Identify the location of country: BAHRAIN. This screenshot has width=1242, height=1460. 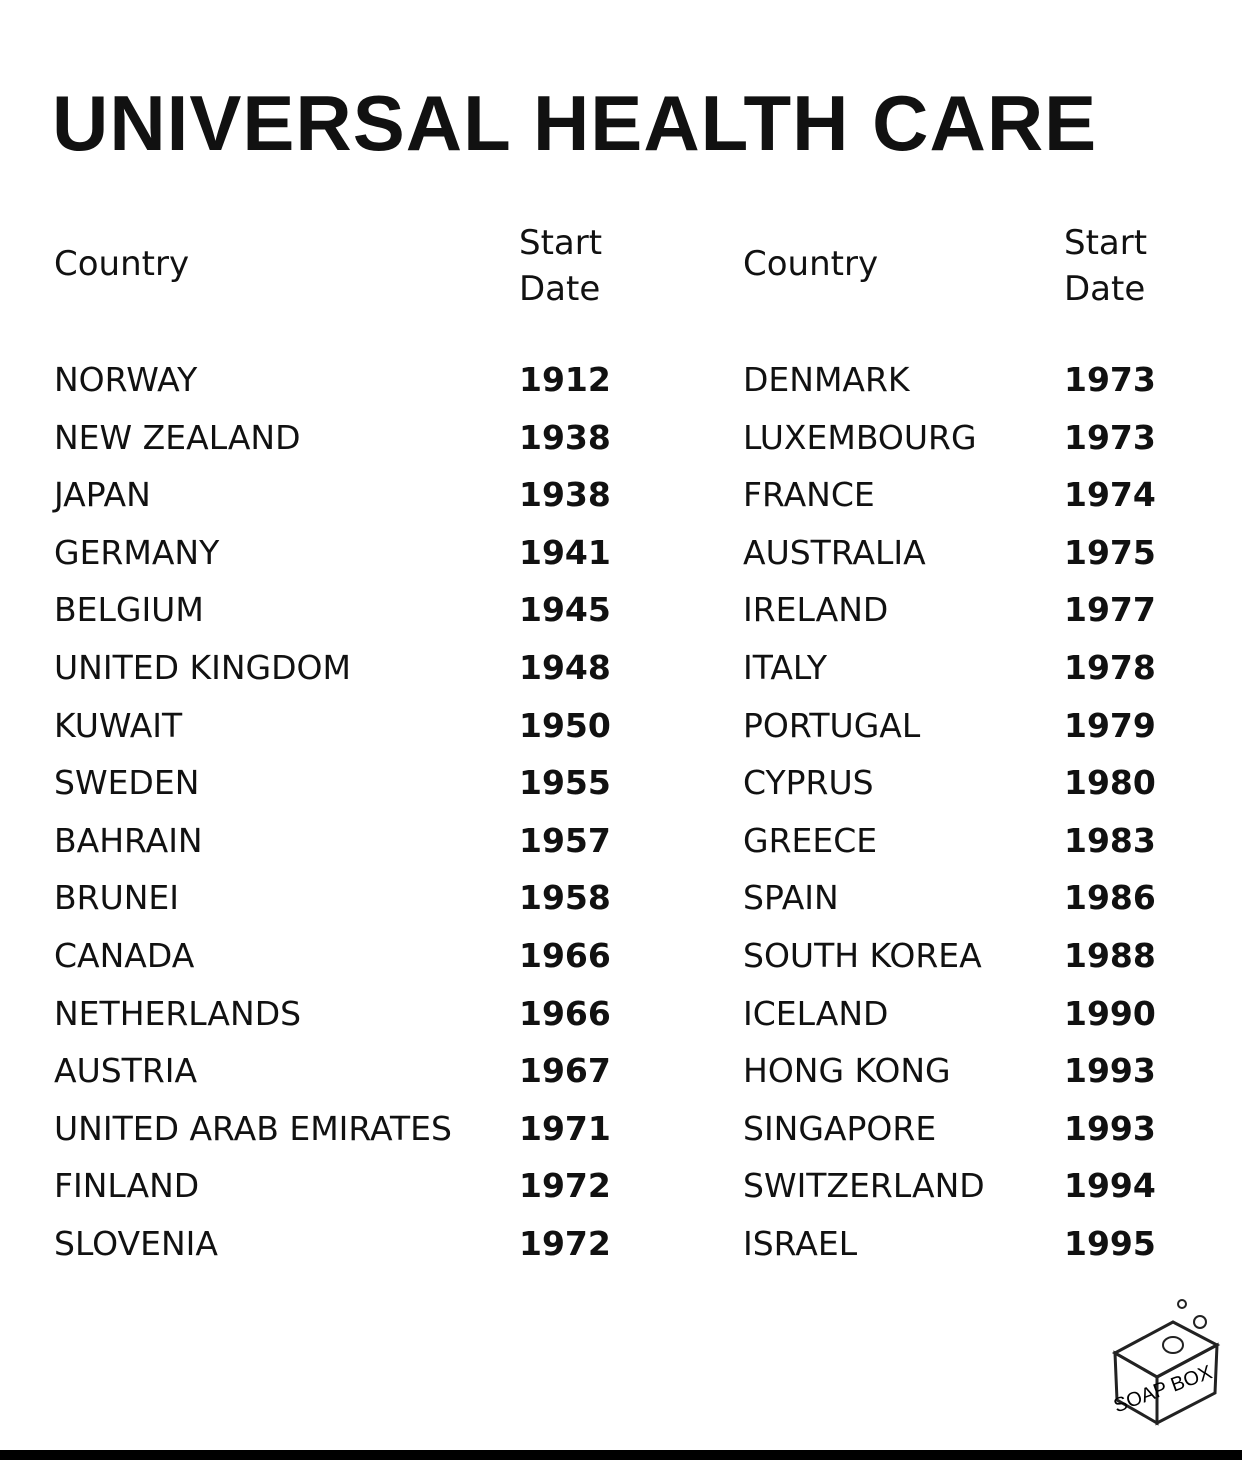
(128, 840).